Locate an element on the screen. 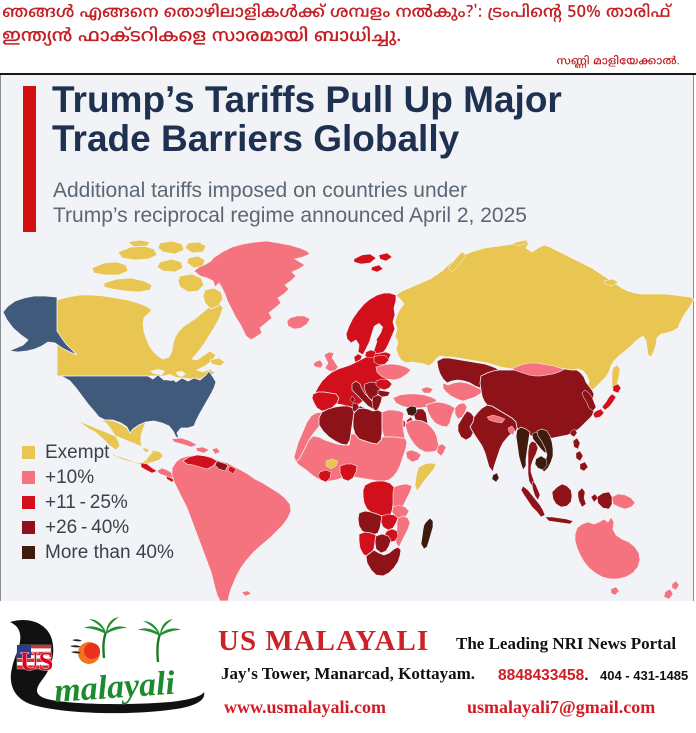  svg-text: malayali is located at coordinates (115, 687).